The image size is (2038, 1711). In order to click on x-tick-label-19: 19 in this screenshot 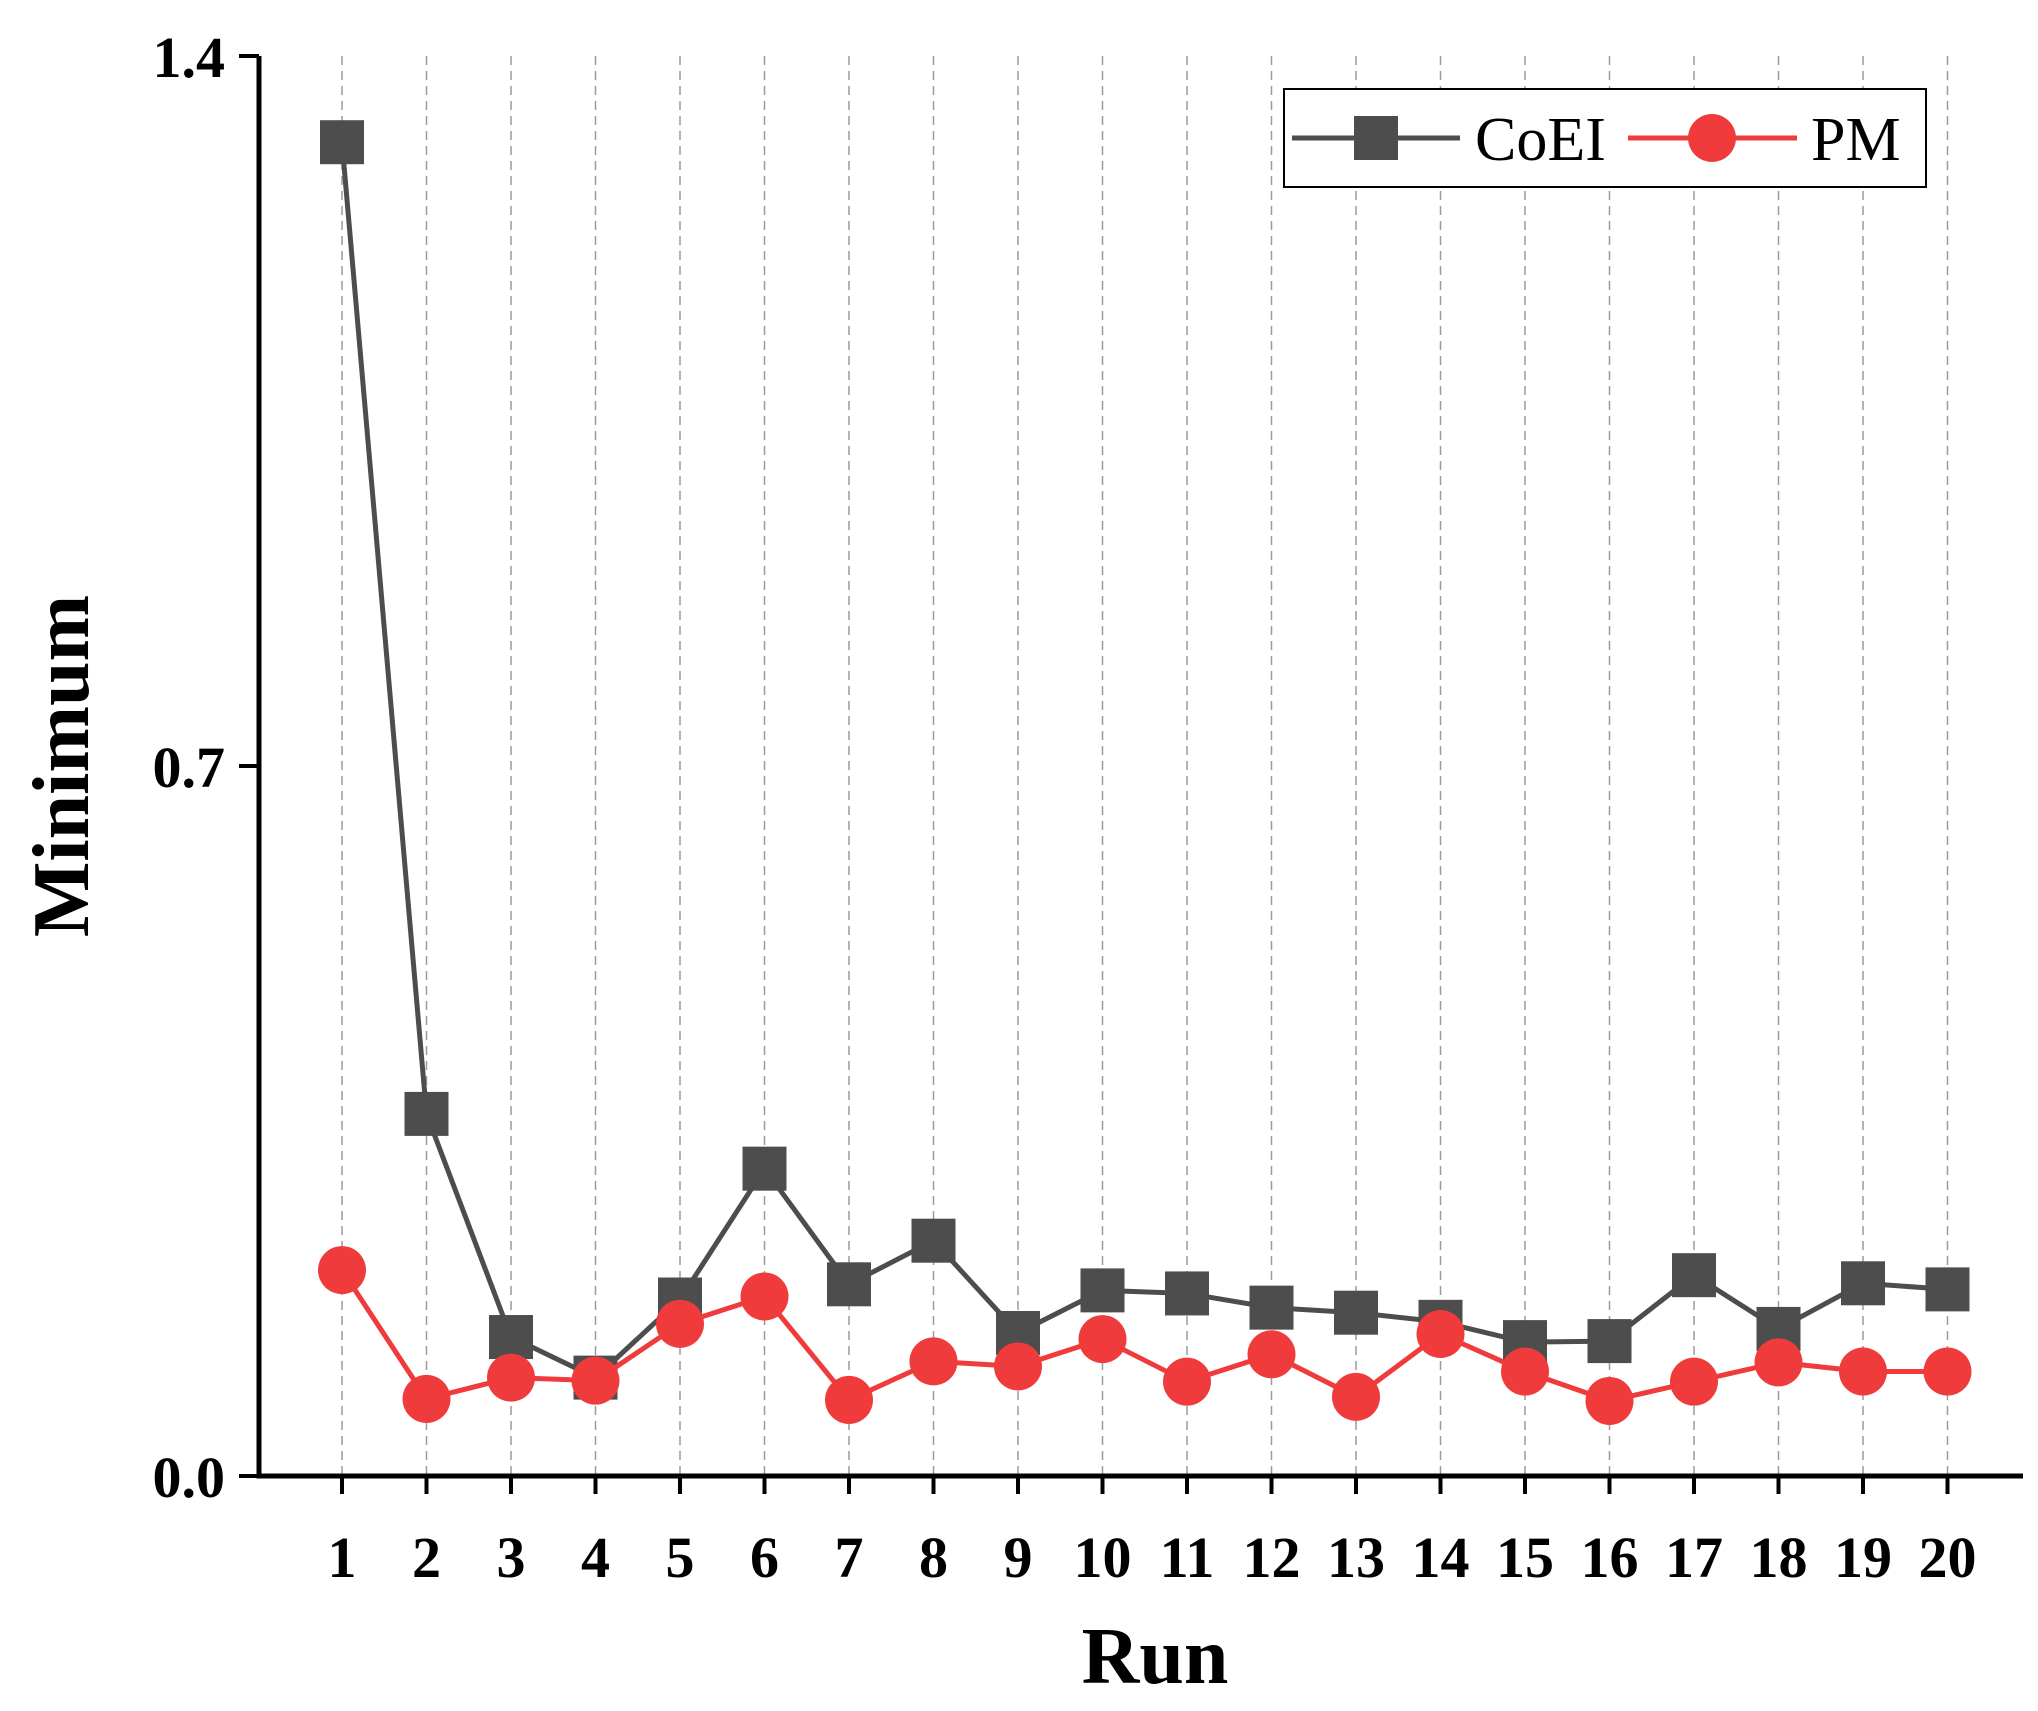, I will do `click(1863, 1557)`.